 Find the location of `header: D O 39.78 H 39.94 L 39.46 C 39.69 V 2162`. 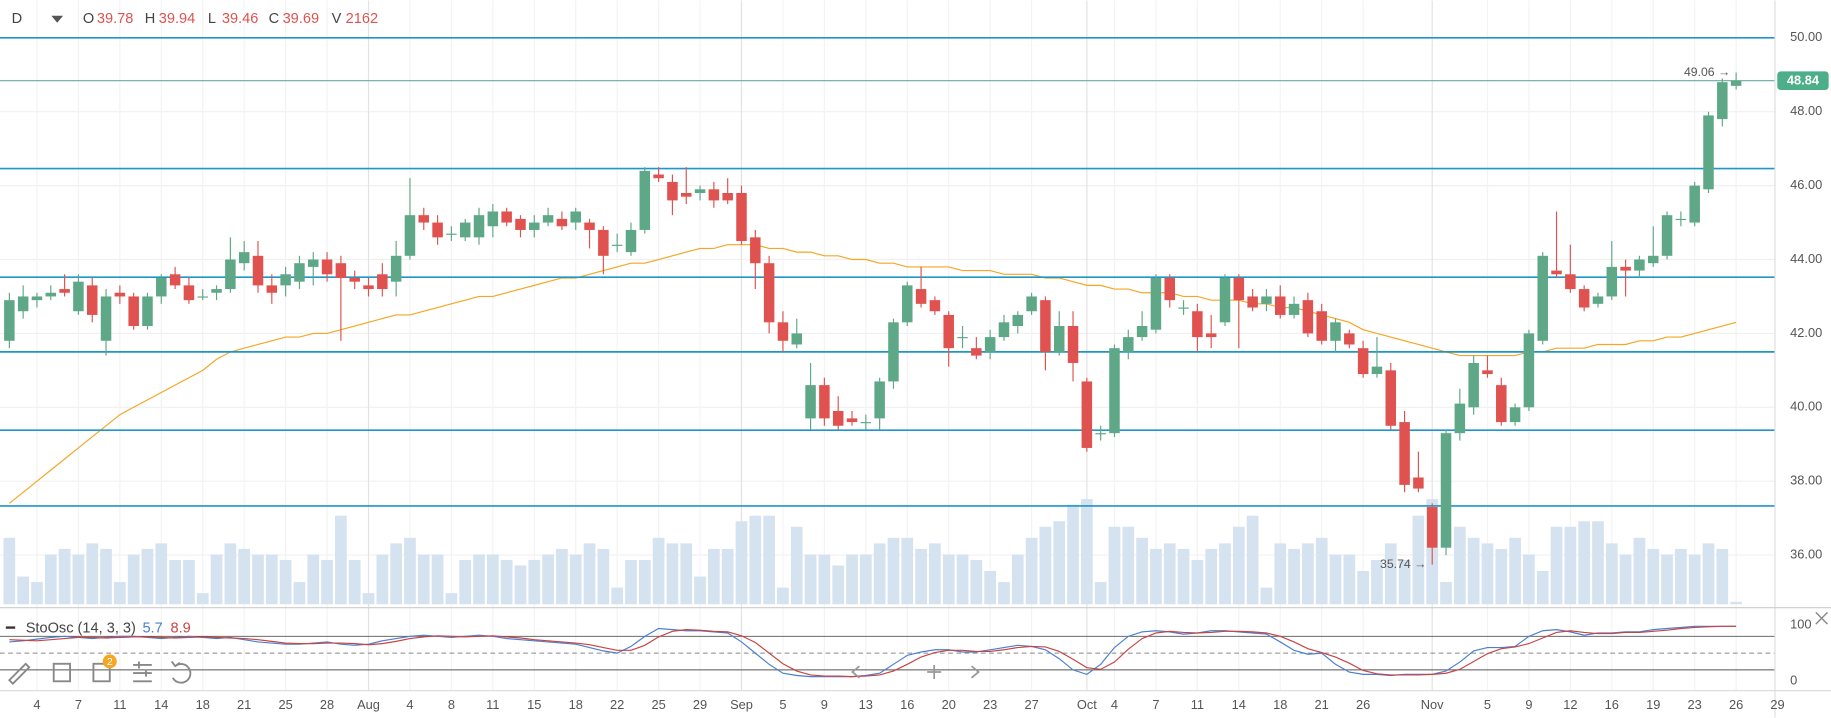

header: D O 39.78 H 39.94 L 39.46 C 39.69 V 2162 is located at coordinates (195, 19).